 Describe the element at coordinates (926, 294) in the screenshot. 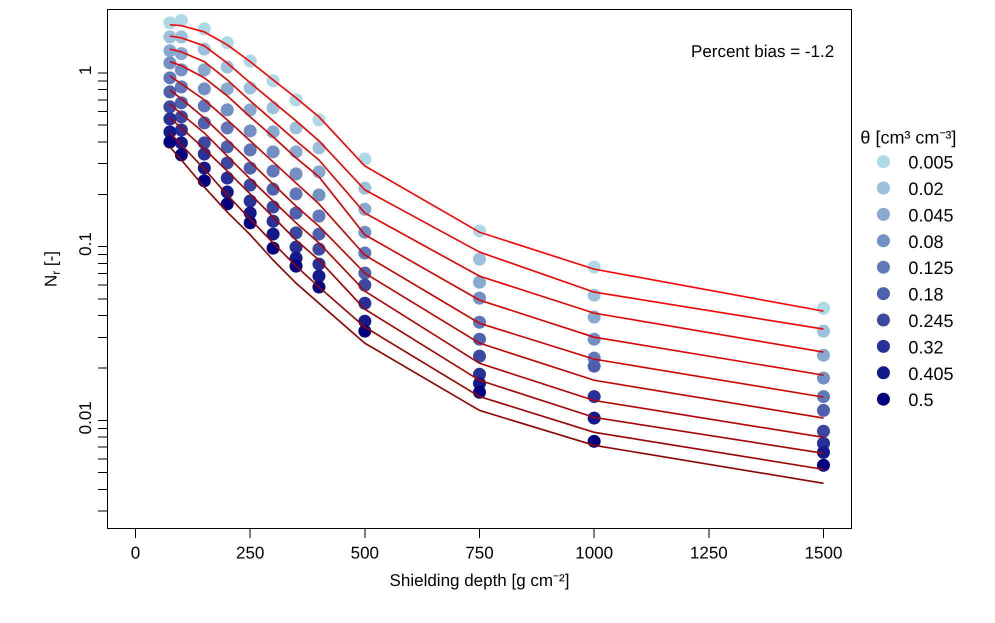

I see `legend-label: 0.18` at that location.